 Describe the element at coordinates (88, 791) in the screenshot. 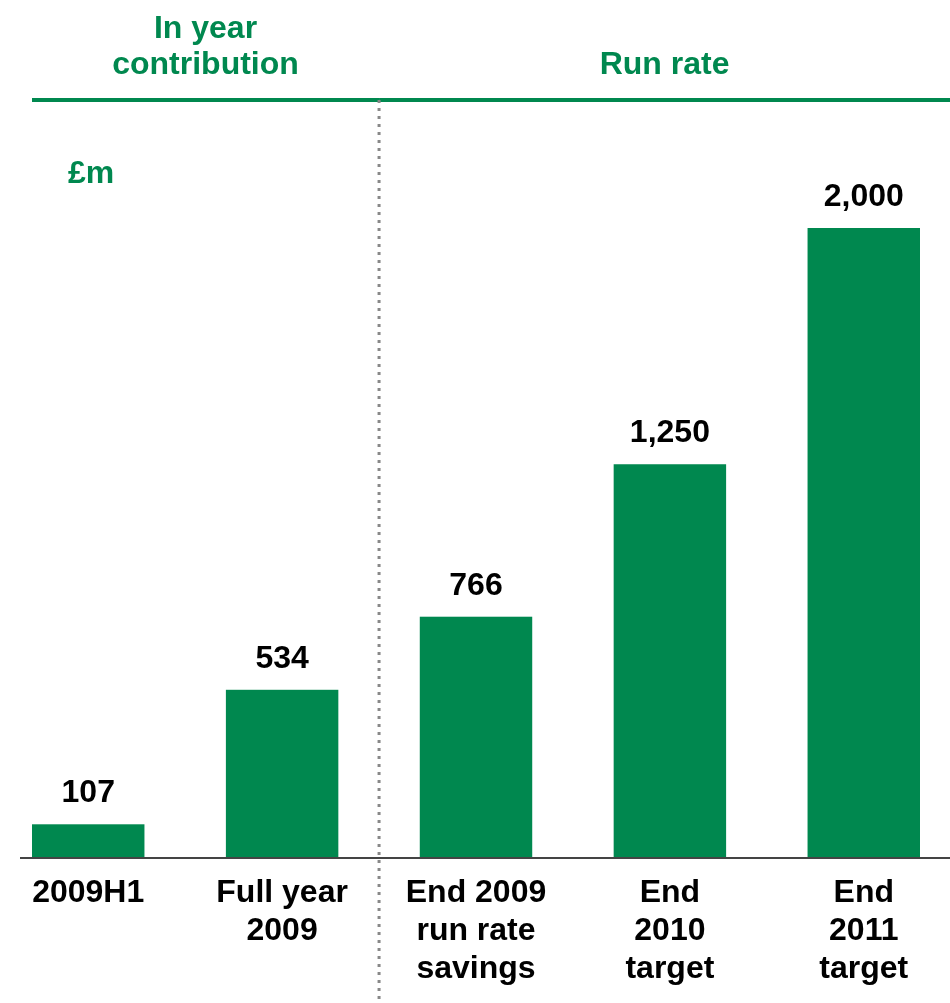

I see `data-label: 107` at that location.